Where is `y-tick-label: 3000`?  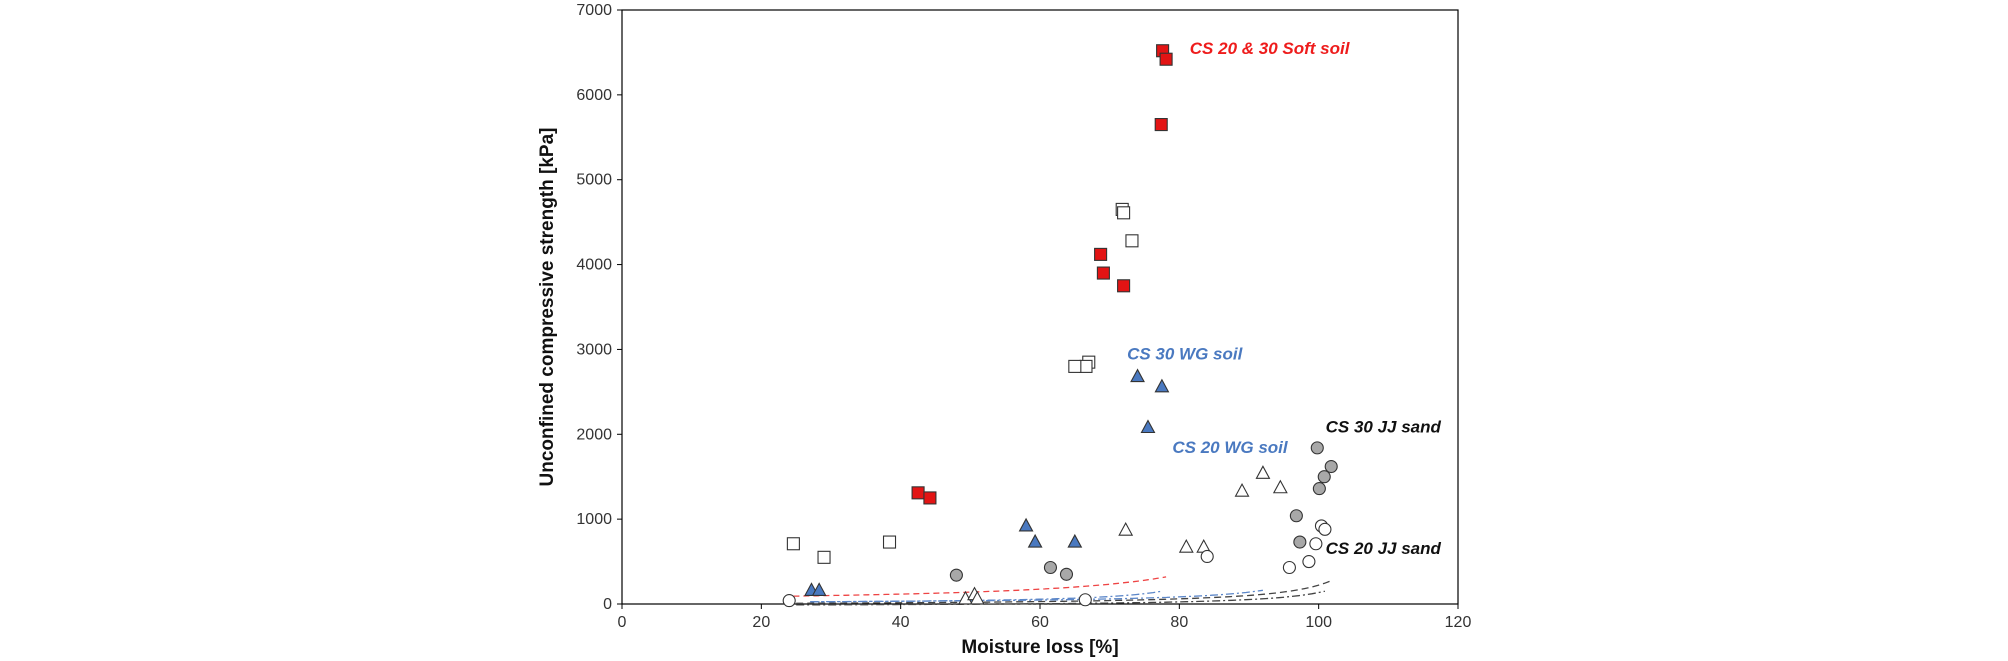
y-tick-label: 3000 is located at coordinates (594, 349).